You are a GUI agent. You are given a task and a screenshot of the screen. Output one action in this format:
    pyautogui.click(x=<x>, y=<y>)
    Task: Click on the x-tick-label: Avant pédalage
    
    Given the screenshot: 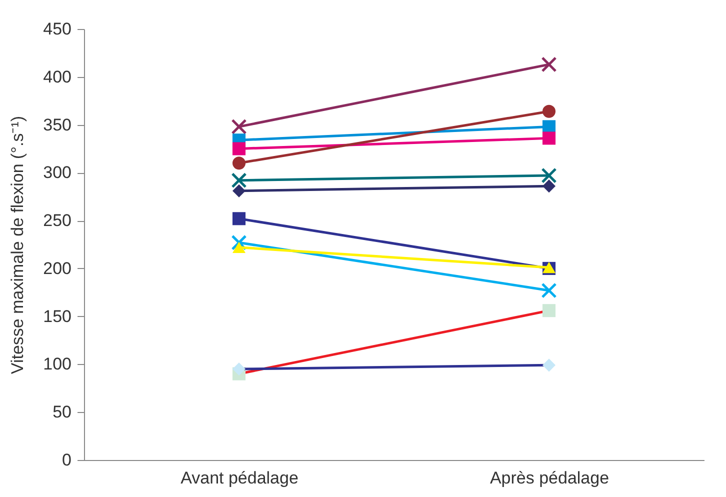 What is the action you would take?
    pyautogui.click(x=239, y=478)
    